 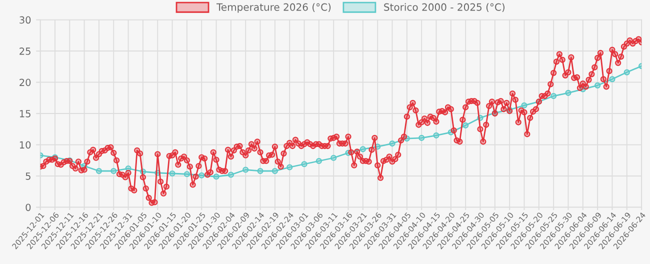 I want to click on y-tick-label: 0, so click(x=28, y=208).